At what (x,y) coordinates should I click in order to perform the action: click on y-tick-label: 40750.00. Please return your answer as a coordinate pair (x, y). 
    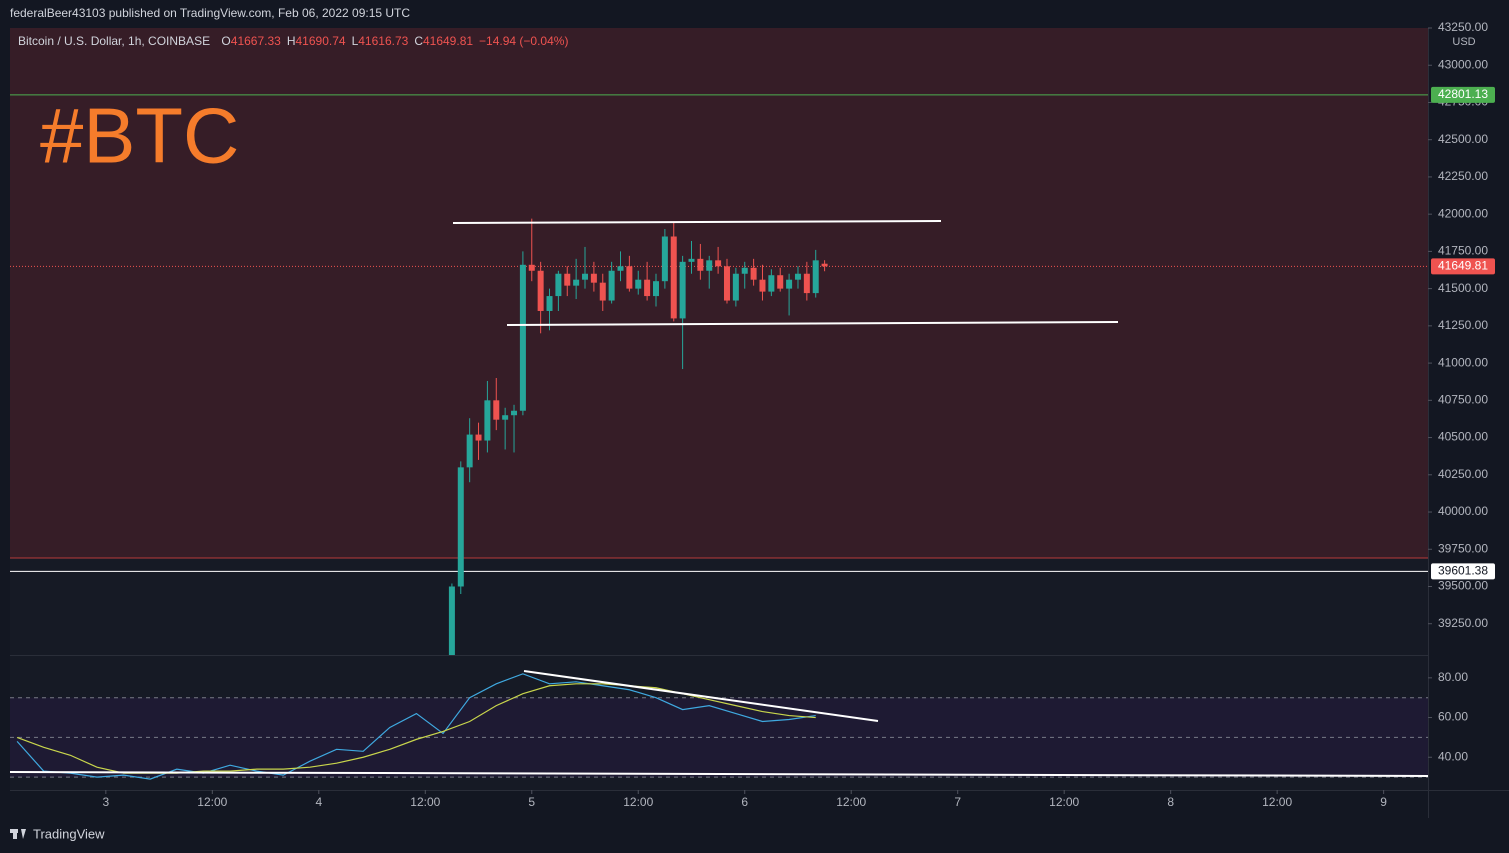
    Looking at the image, I should click on (1463, 399).